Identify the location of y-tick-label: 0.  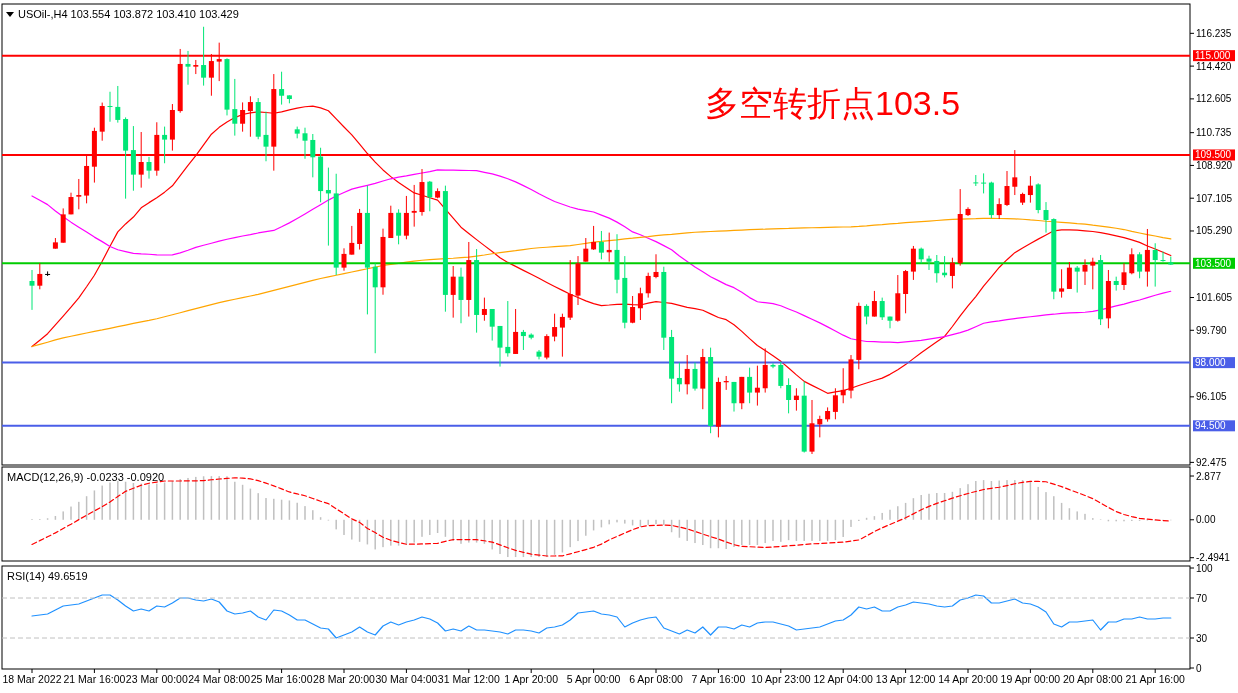
(1199, 668).